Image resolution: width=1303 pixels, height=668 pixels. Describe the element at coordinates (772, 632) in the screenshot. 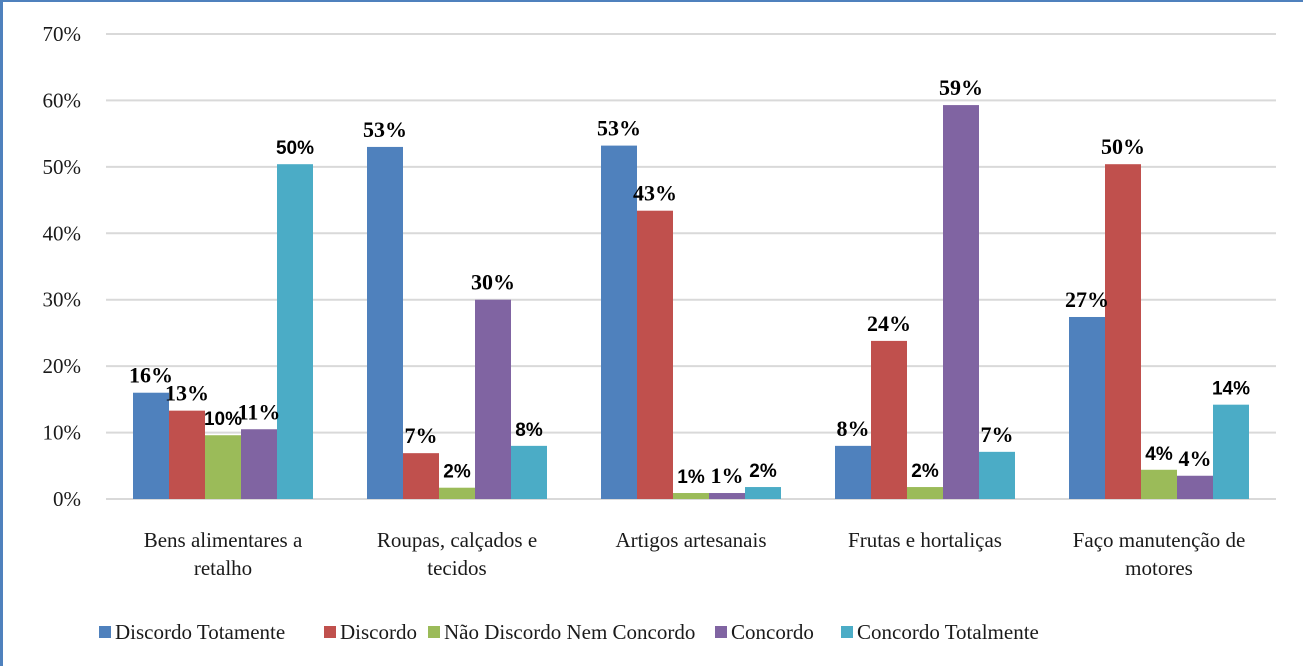

I see `legend-label: Concordo` at that location.